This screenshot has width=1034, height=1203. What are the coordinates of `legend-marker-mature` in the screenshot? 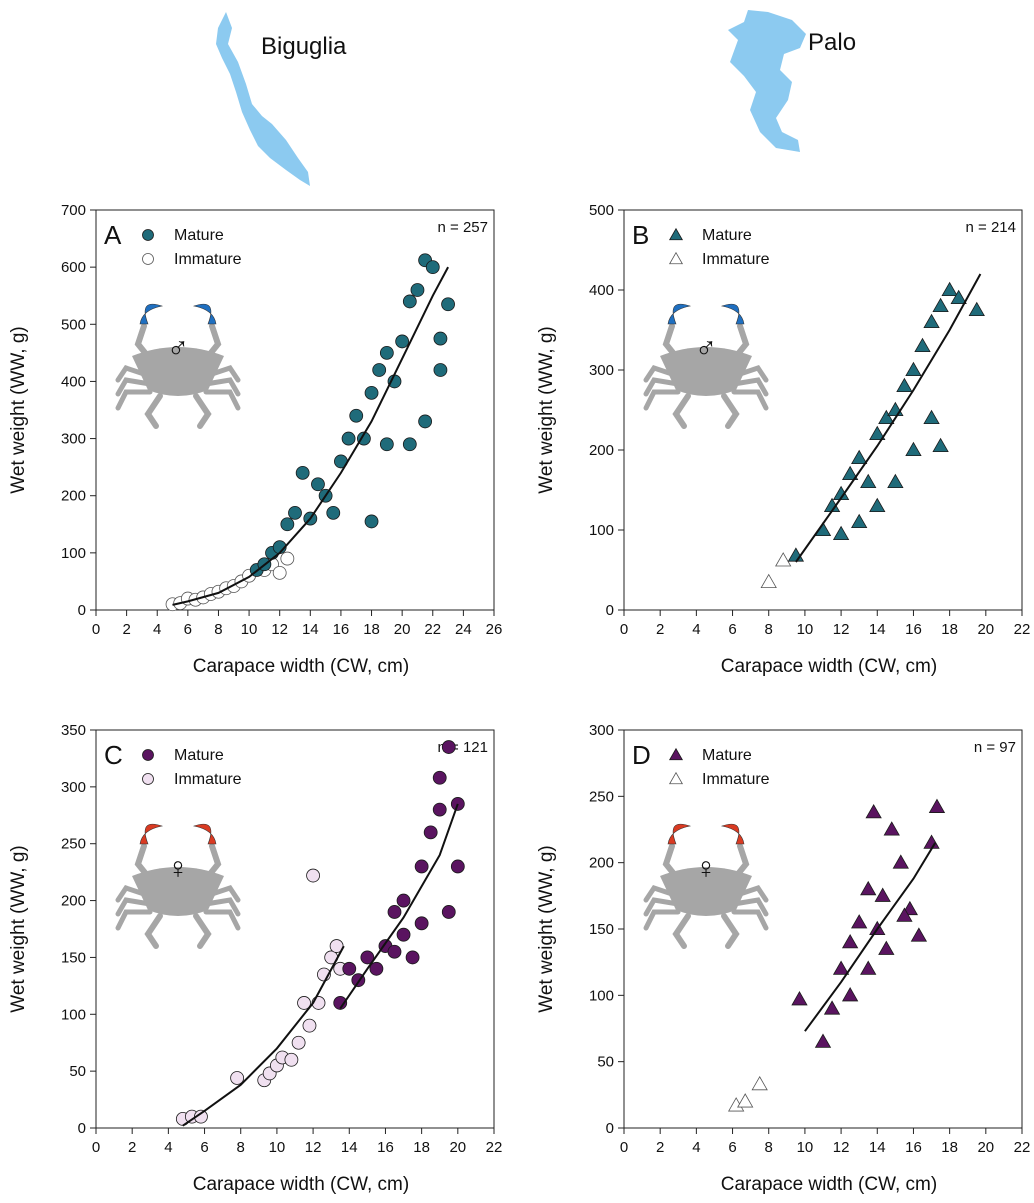 It's located at (148, 235).